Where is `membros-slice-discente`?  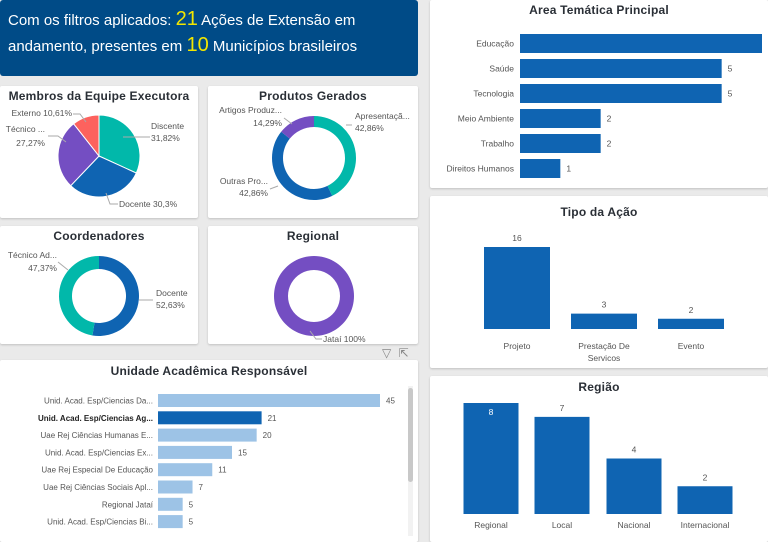
membros-slice-discente is located at coordinates (119, 144).